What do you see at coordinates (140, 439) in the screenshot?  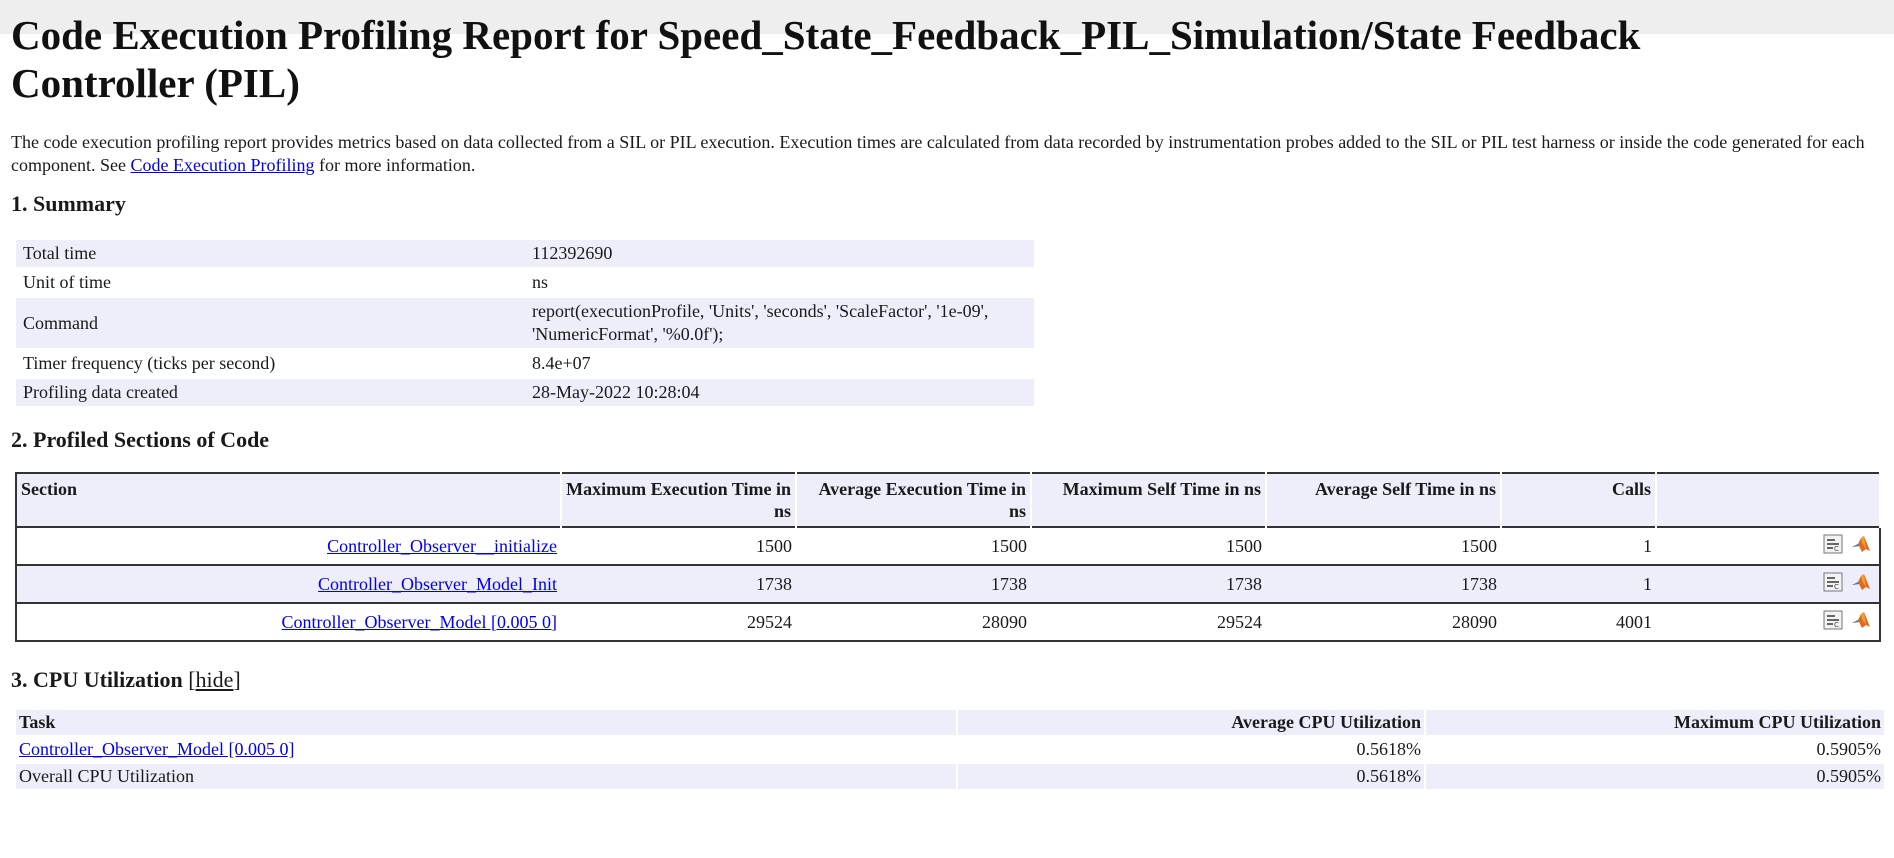 I see `sections-heading: 2. Profiled Sections of Code` at bounding box center [140, 439].